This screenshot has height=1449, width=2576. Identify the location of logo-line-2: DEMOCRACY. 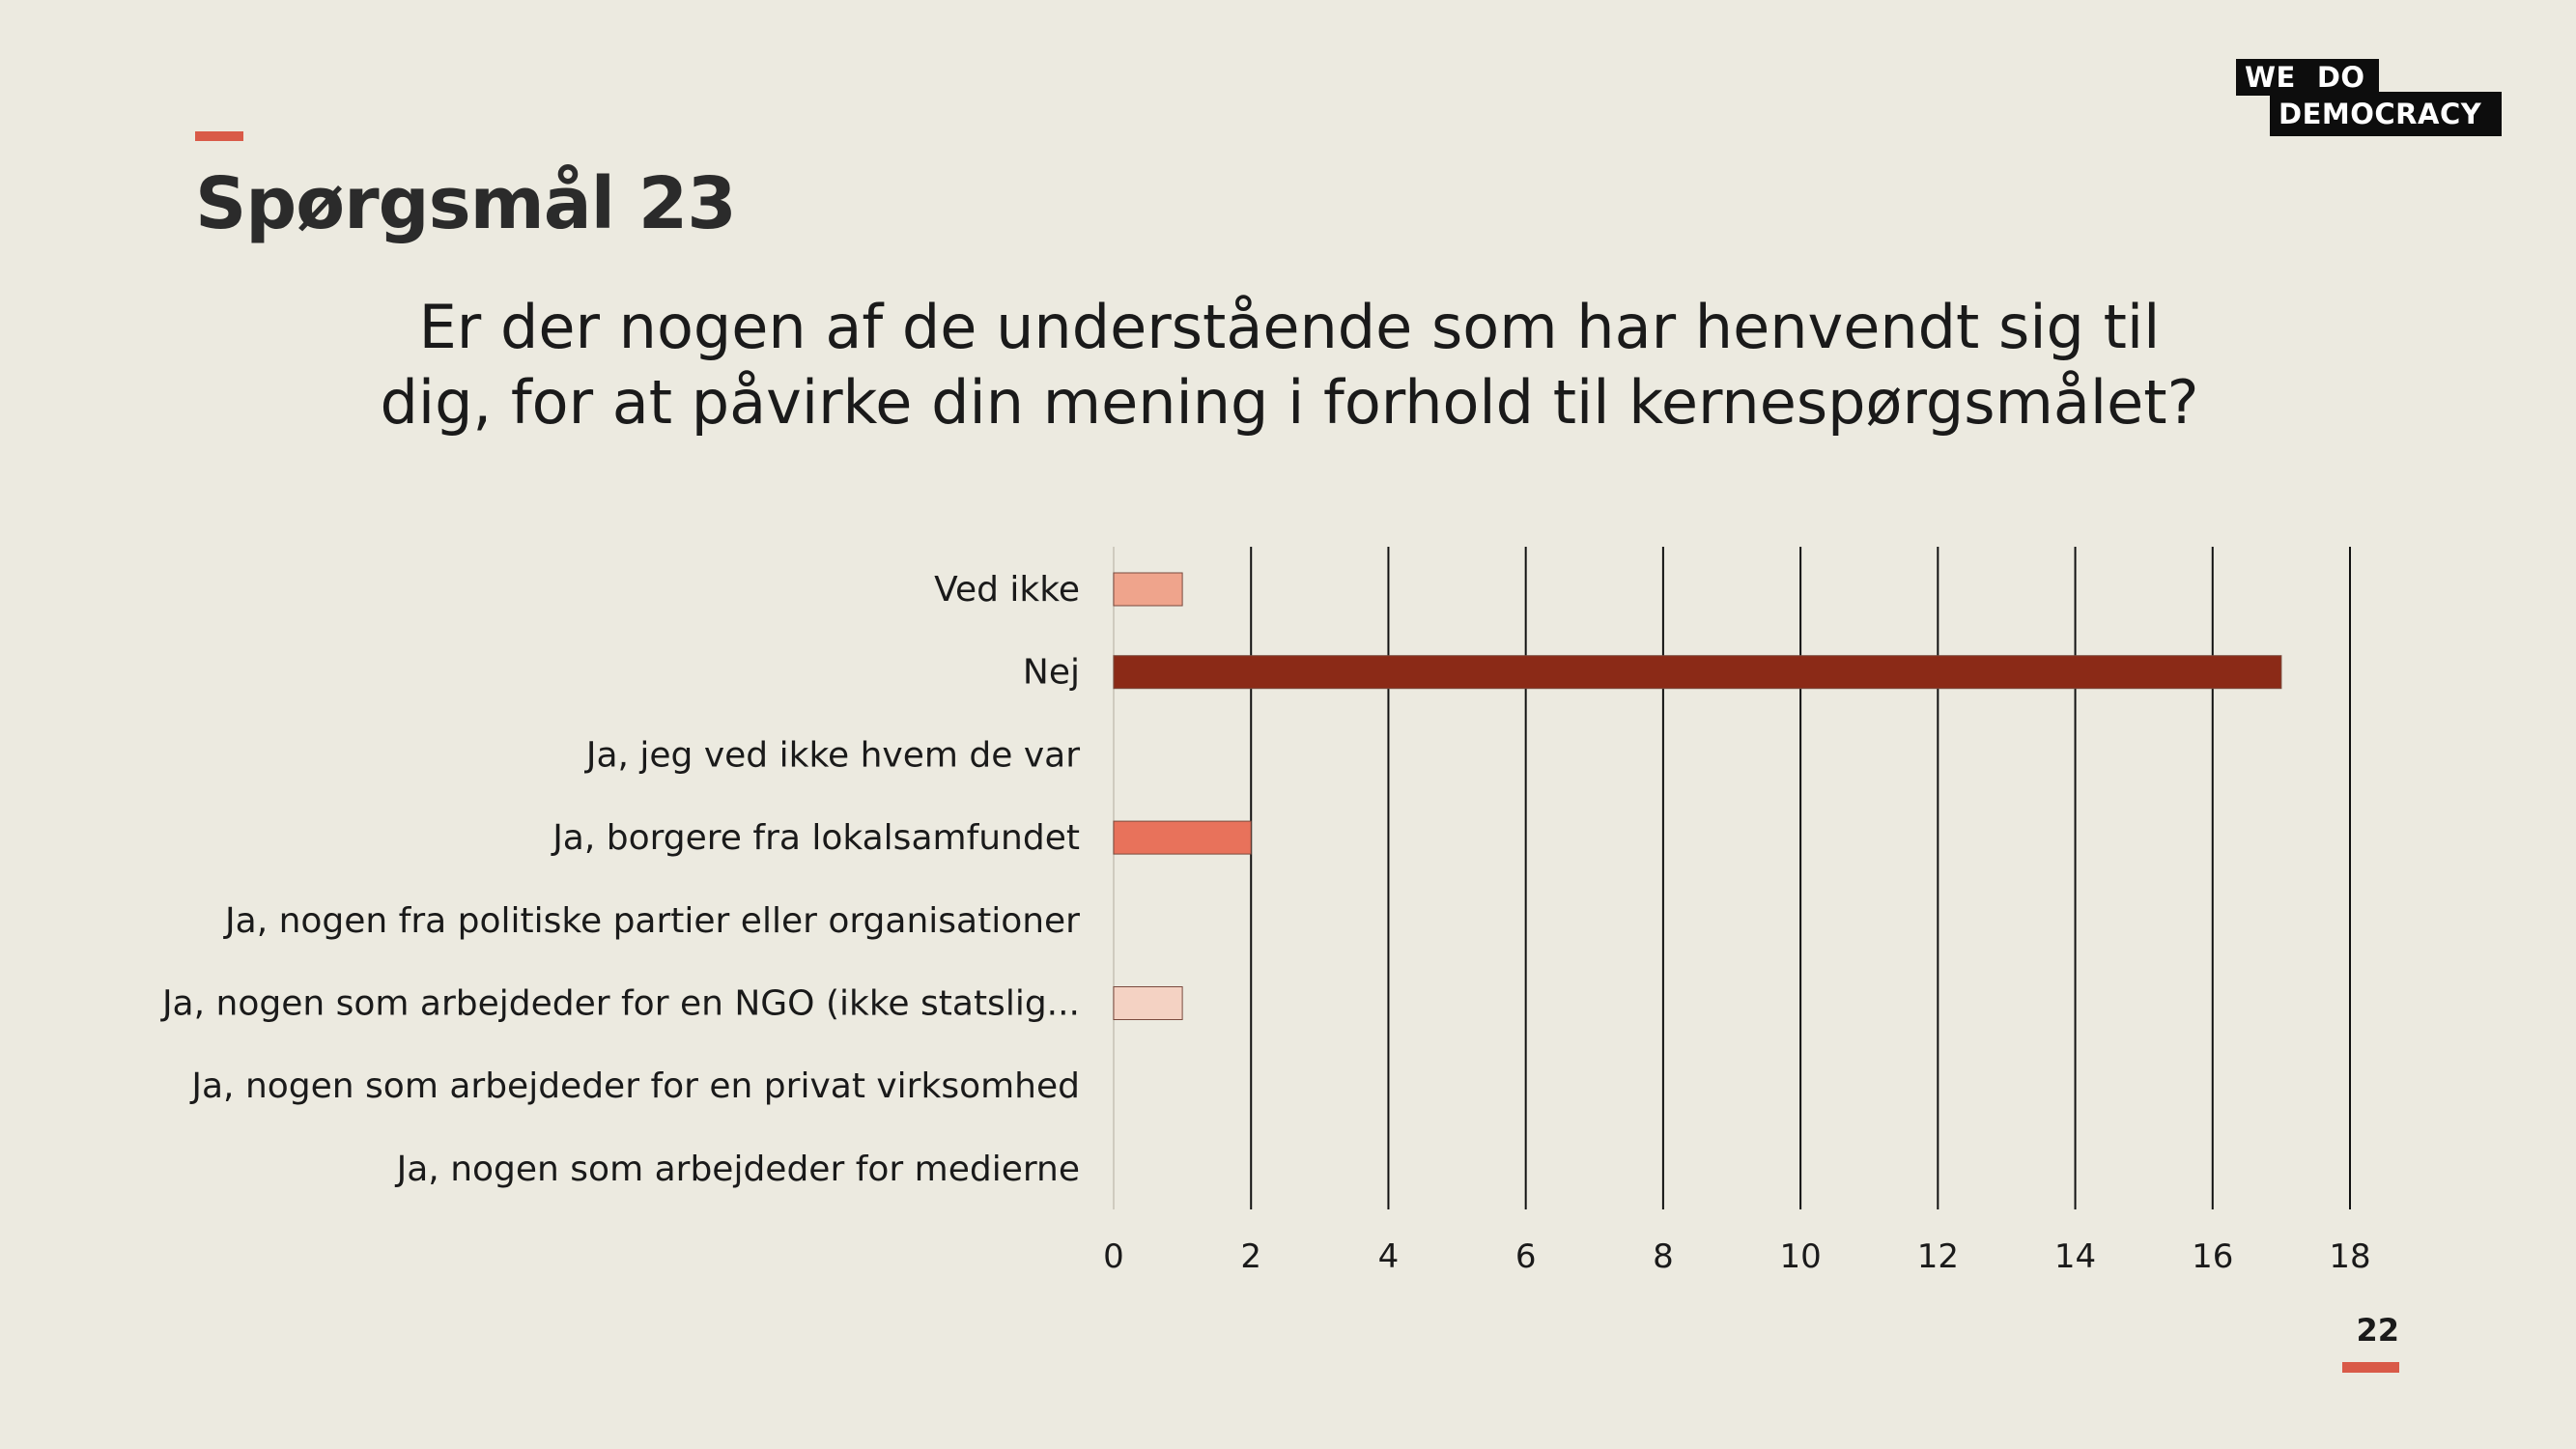
(2386, 114).